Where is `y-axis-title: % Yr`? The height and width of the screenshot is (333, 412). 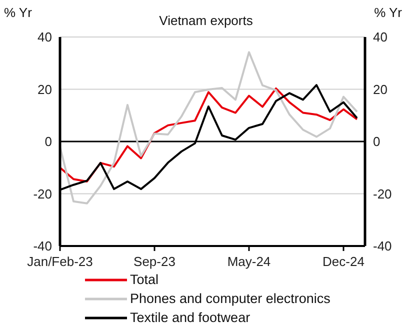 y-axis-title: % Yr is located at coordinates (18, 12).